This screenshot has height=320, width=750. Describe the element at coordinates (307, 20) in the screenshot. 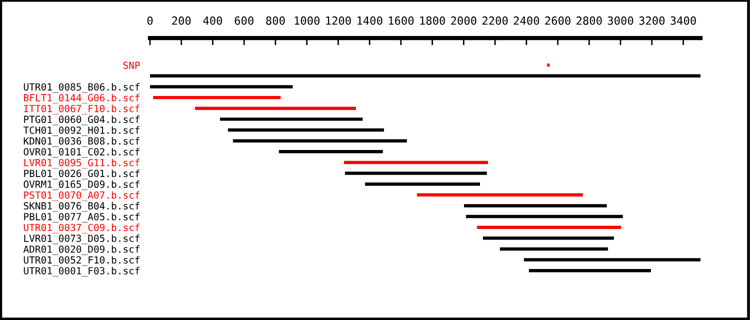

I see `x-tick-label: 1000` at that location.